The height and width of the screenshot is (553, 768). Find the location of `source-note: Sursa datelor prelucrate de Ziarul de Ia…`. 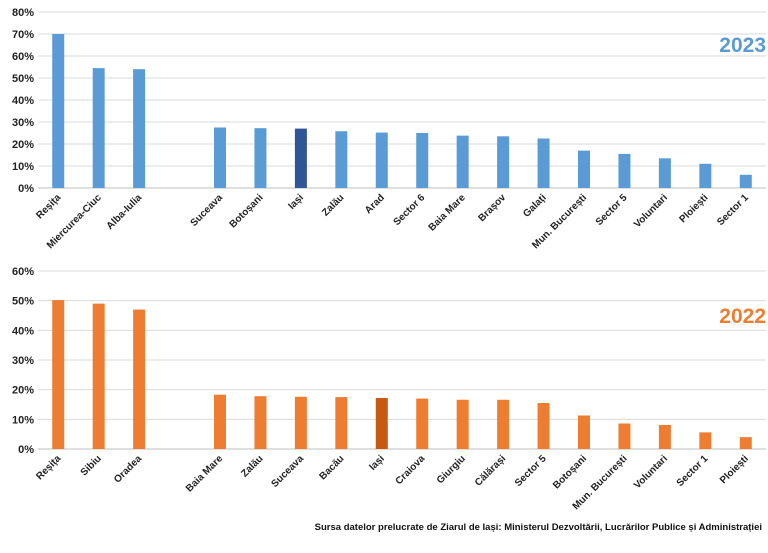

source-note: Sursa datelor prelucrate de Ziarul de Ia… is located at coordinates (538, 527).